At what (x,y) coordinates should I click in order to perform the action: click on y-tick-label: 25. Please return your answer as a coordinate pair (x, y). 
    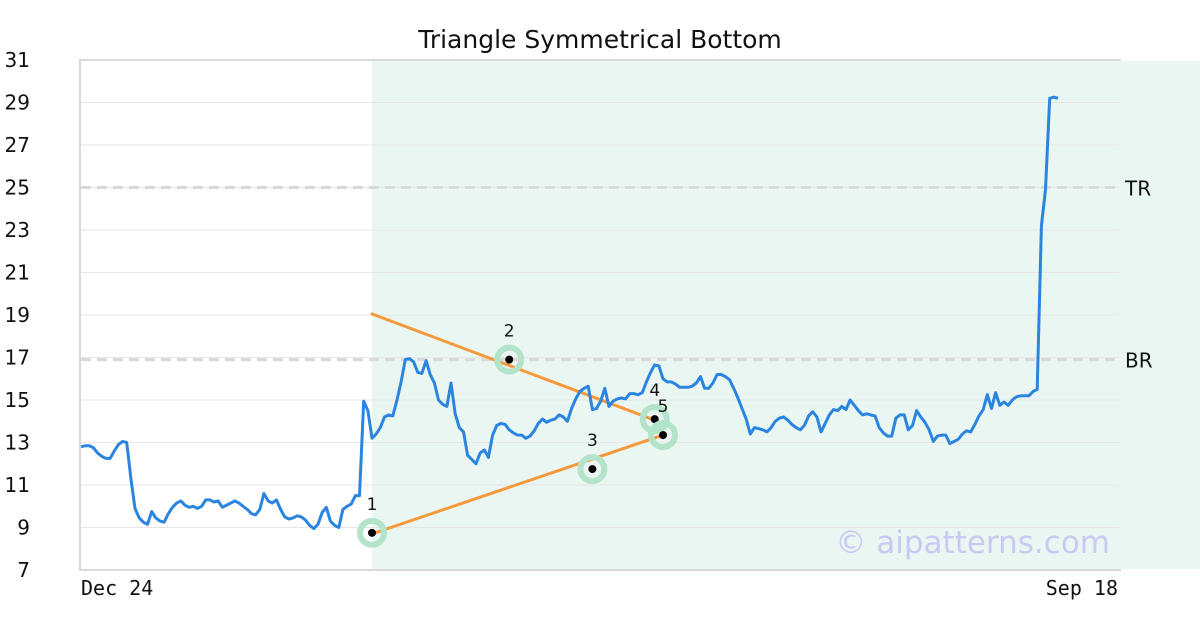
    Looking at the image, I should click on (17, 188).